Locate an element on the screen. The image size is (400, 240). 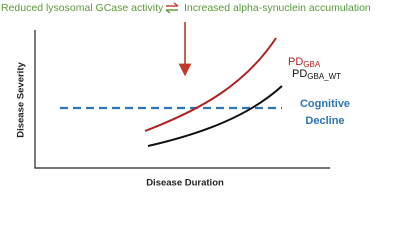
exchange-arrows is located at coordinates (172, 8).